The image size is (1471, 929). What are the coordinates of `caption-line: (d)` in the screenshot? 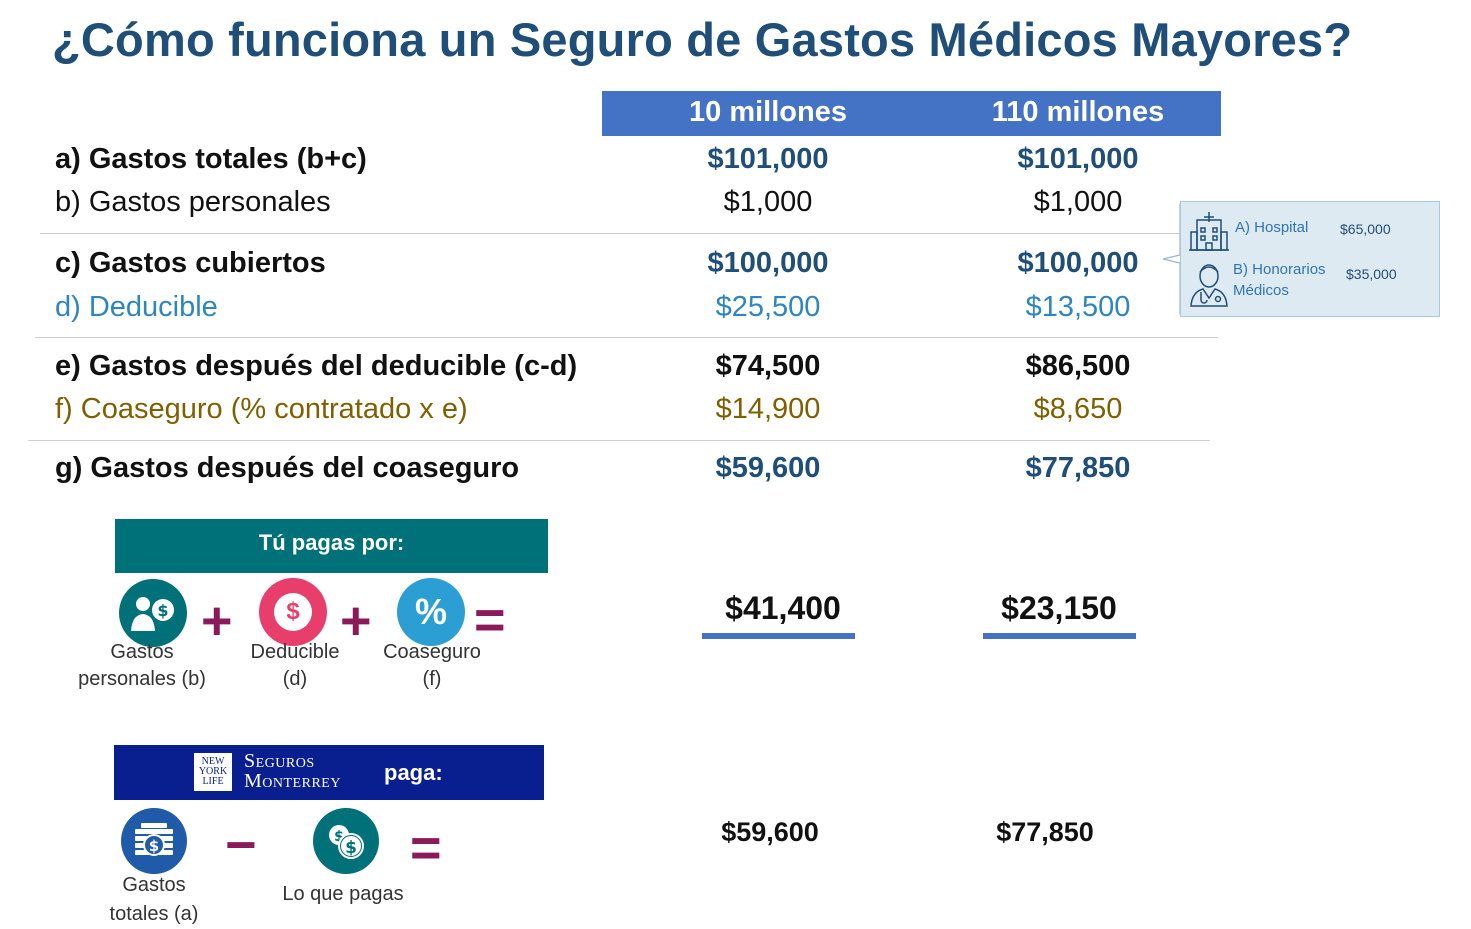 It's located at (295, 679).